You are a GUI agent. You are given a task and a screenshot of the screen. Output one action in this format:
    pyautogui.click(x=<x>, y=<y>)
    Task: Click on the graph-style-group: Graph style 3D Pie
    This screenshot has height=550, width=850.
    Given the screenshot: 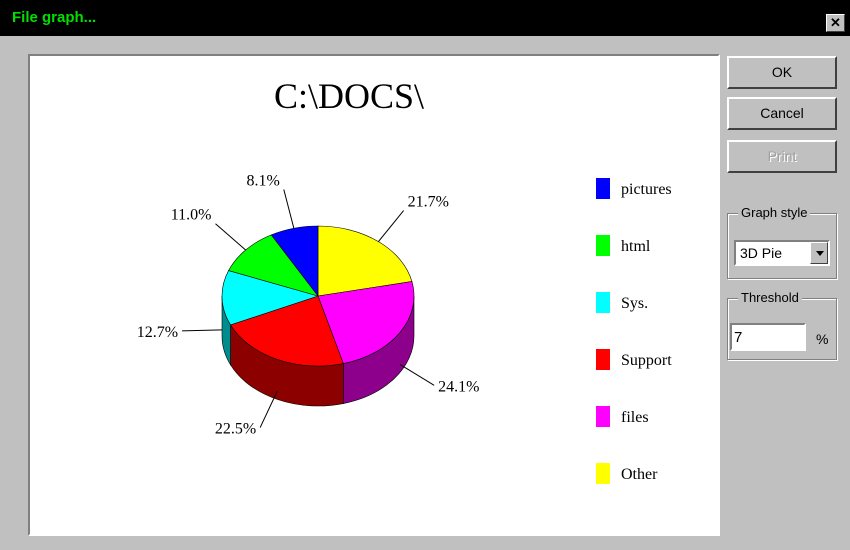 What is the action you would take?
    pyautogui.click(x=782, y=242)
    